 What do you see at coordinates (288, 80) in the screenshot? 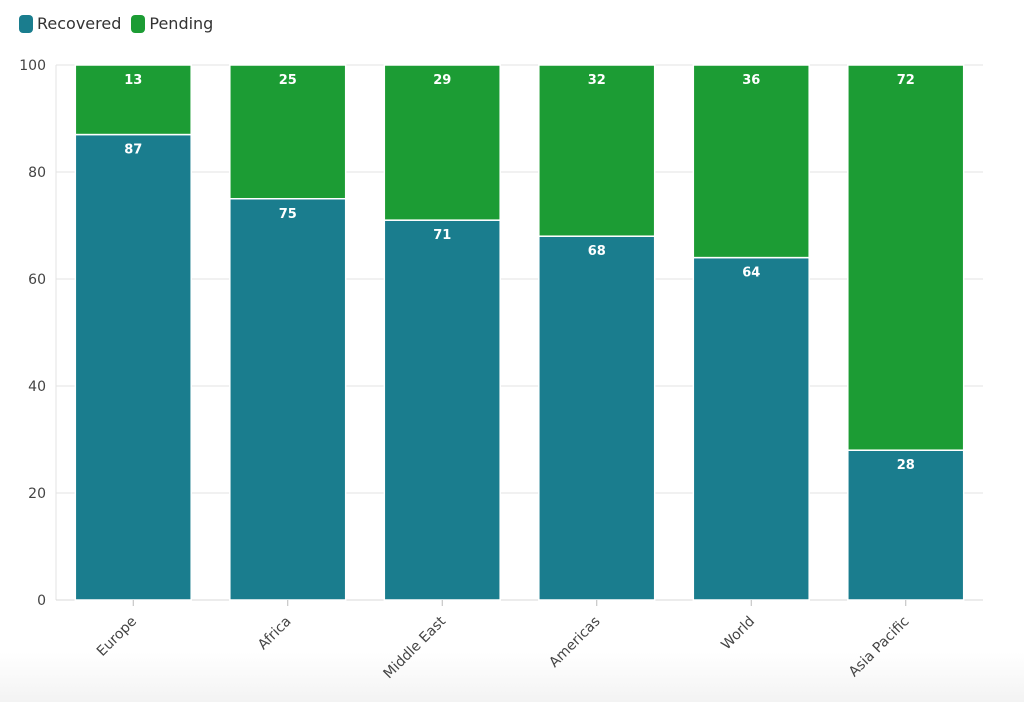
I see `data-label: 25` at bounding box center [288, 80].